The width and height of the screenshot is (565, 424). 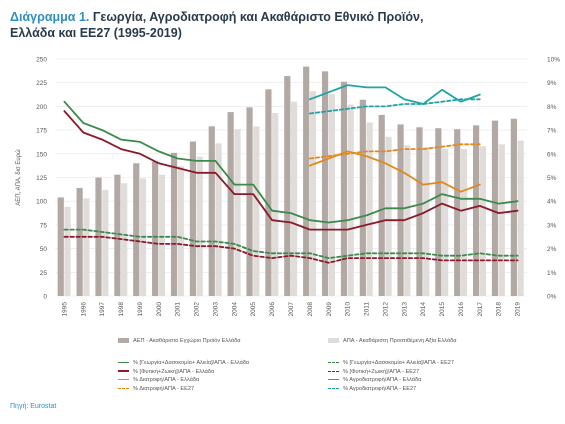 I want to click on x-tick-label: 1995, so click(x=64, y=309).